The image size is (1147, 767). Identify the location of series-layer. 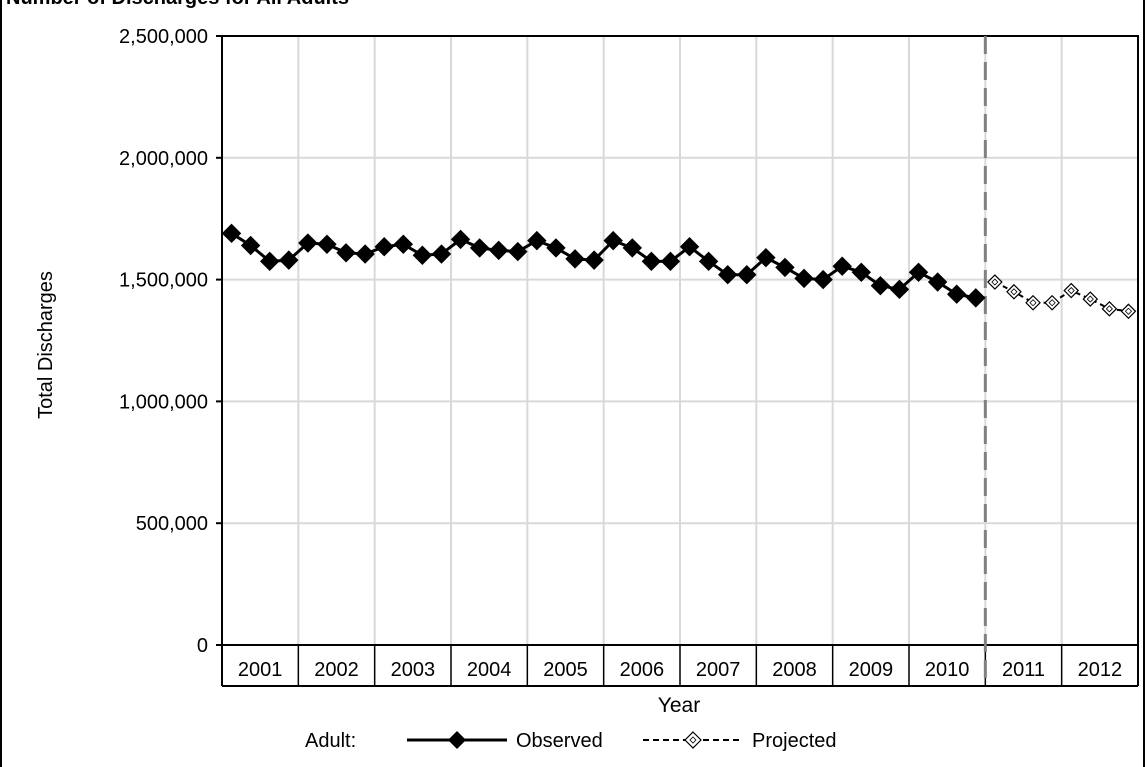
(679, 271).